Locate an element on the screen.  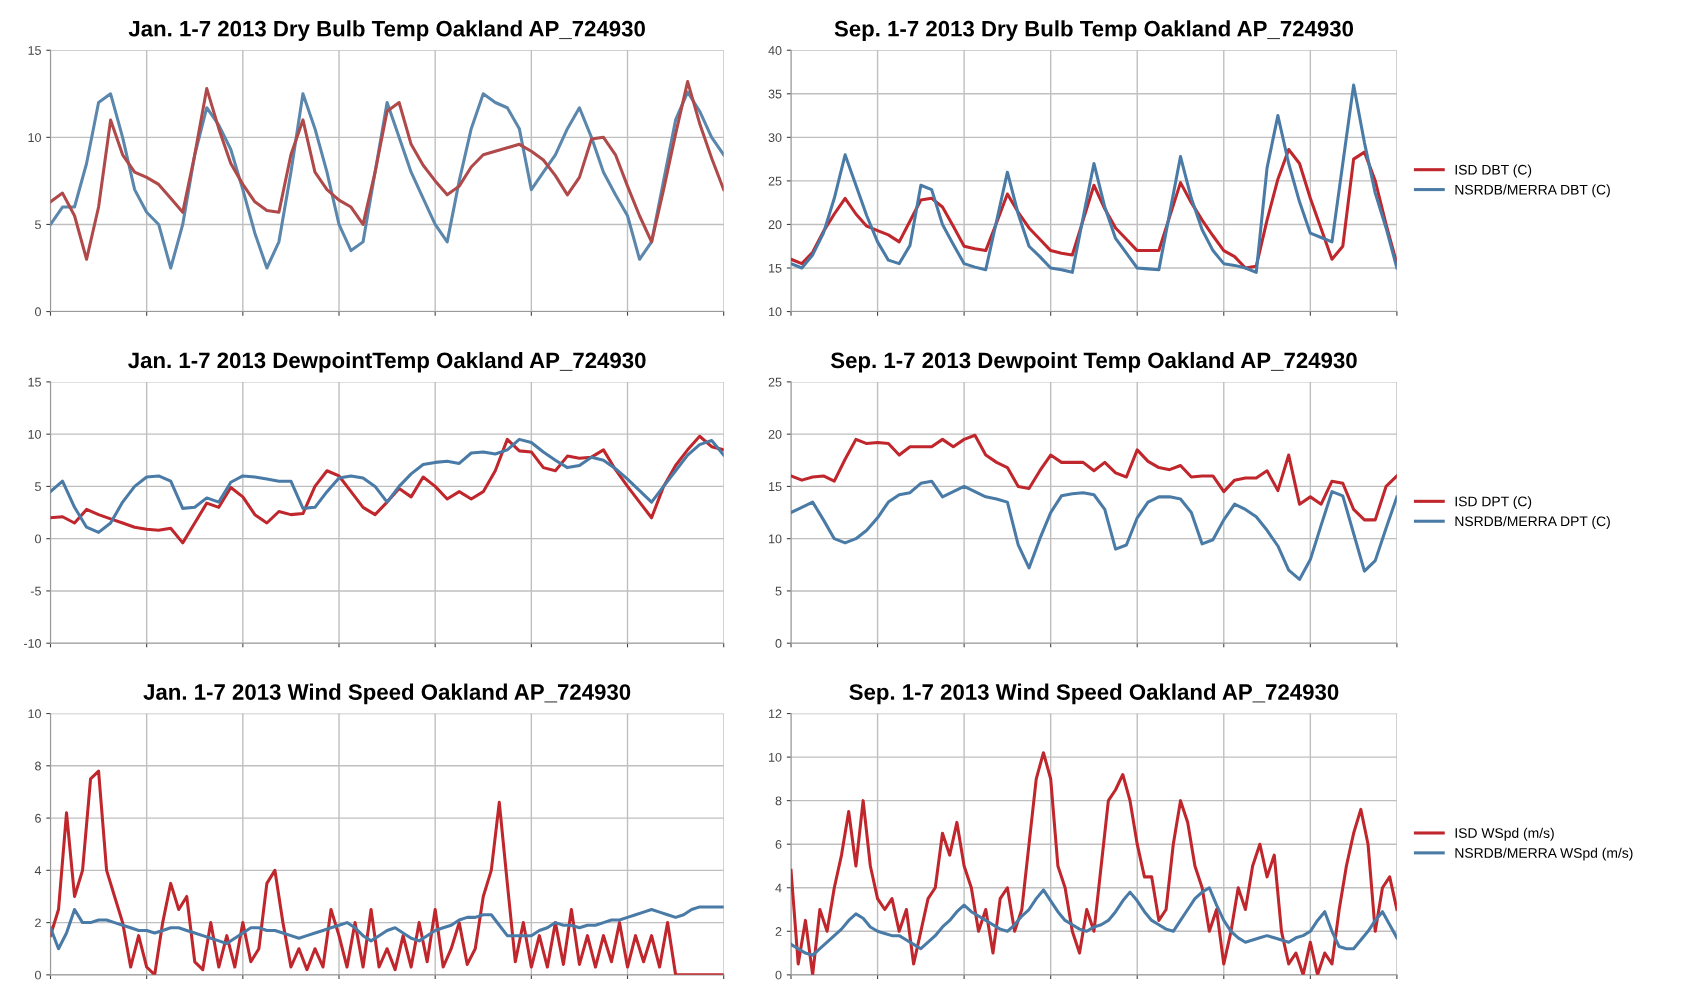
y-tick-label: 40 is located at coordinates (775, 50).